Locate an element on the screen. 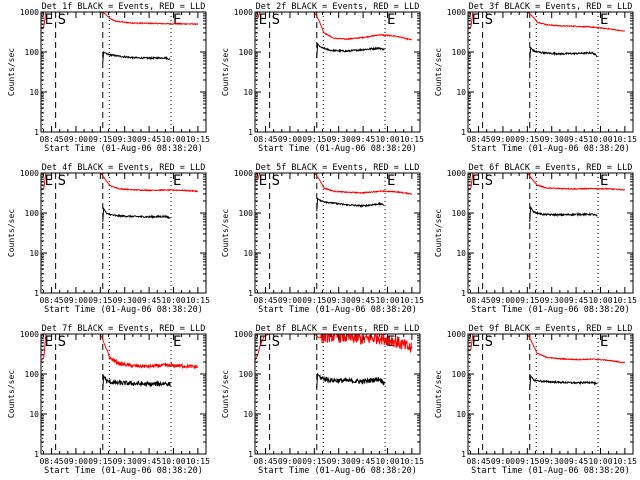  panel-title: Det 7f BLACK = Events, RED = LLD is located at coordinates (124, 329).